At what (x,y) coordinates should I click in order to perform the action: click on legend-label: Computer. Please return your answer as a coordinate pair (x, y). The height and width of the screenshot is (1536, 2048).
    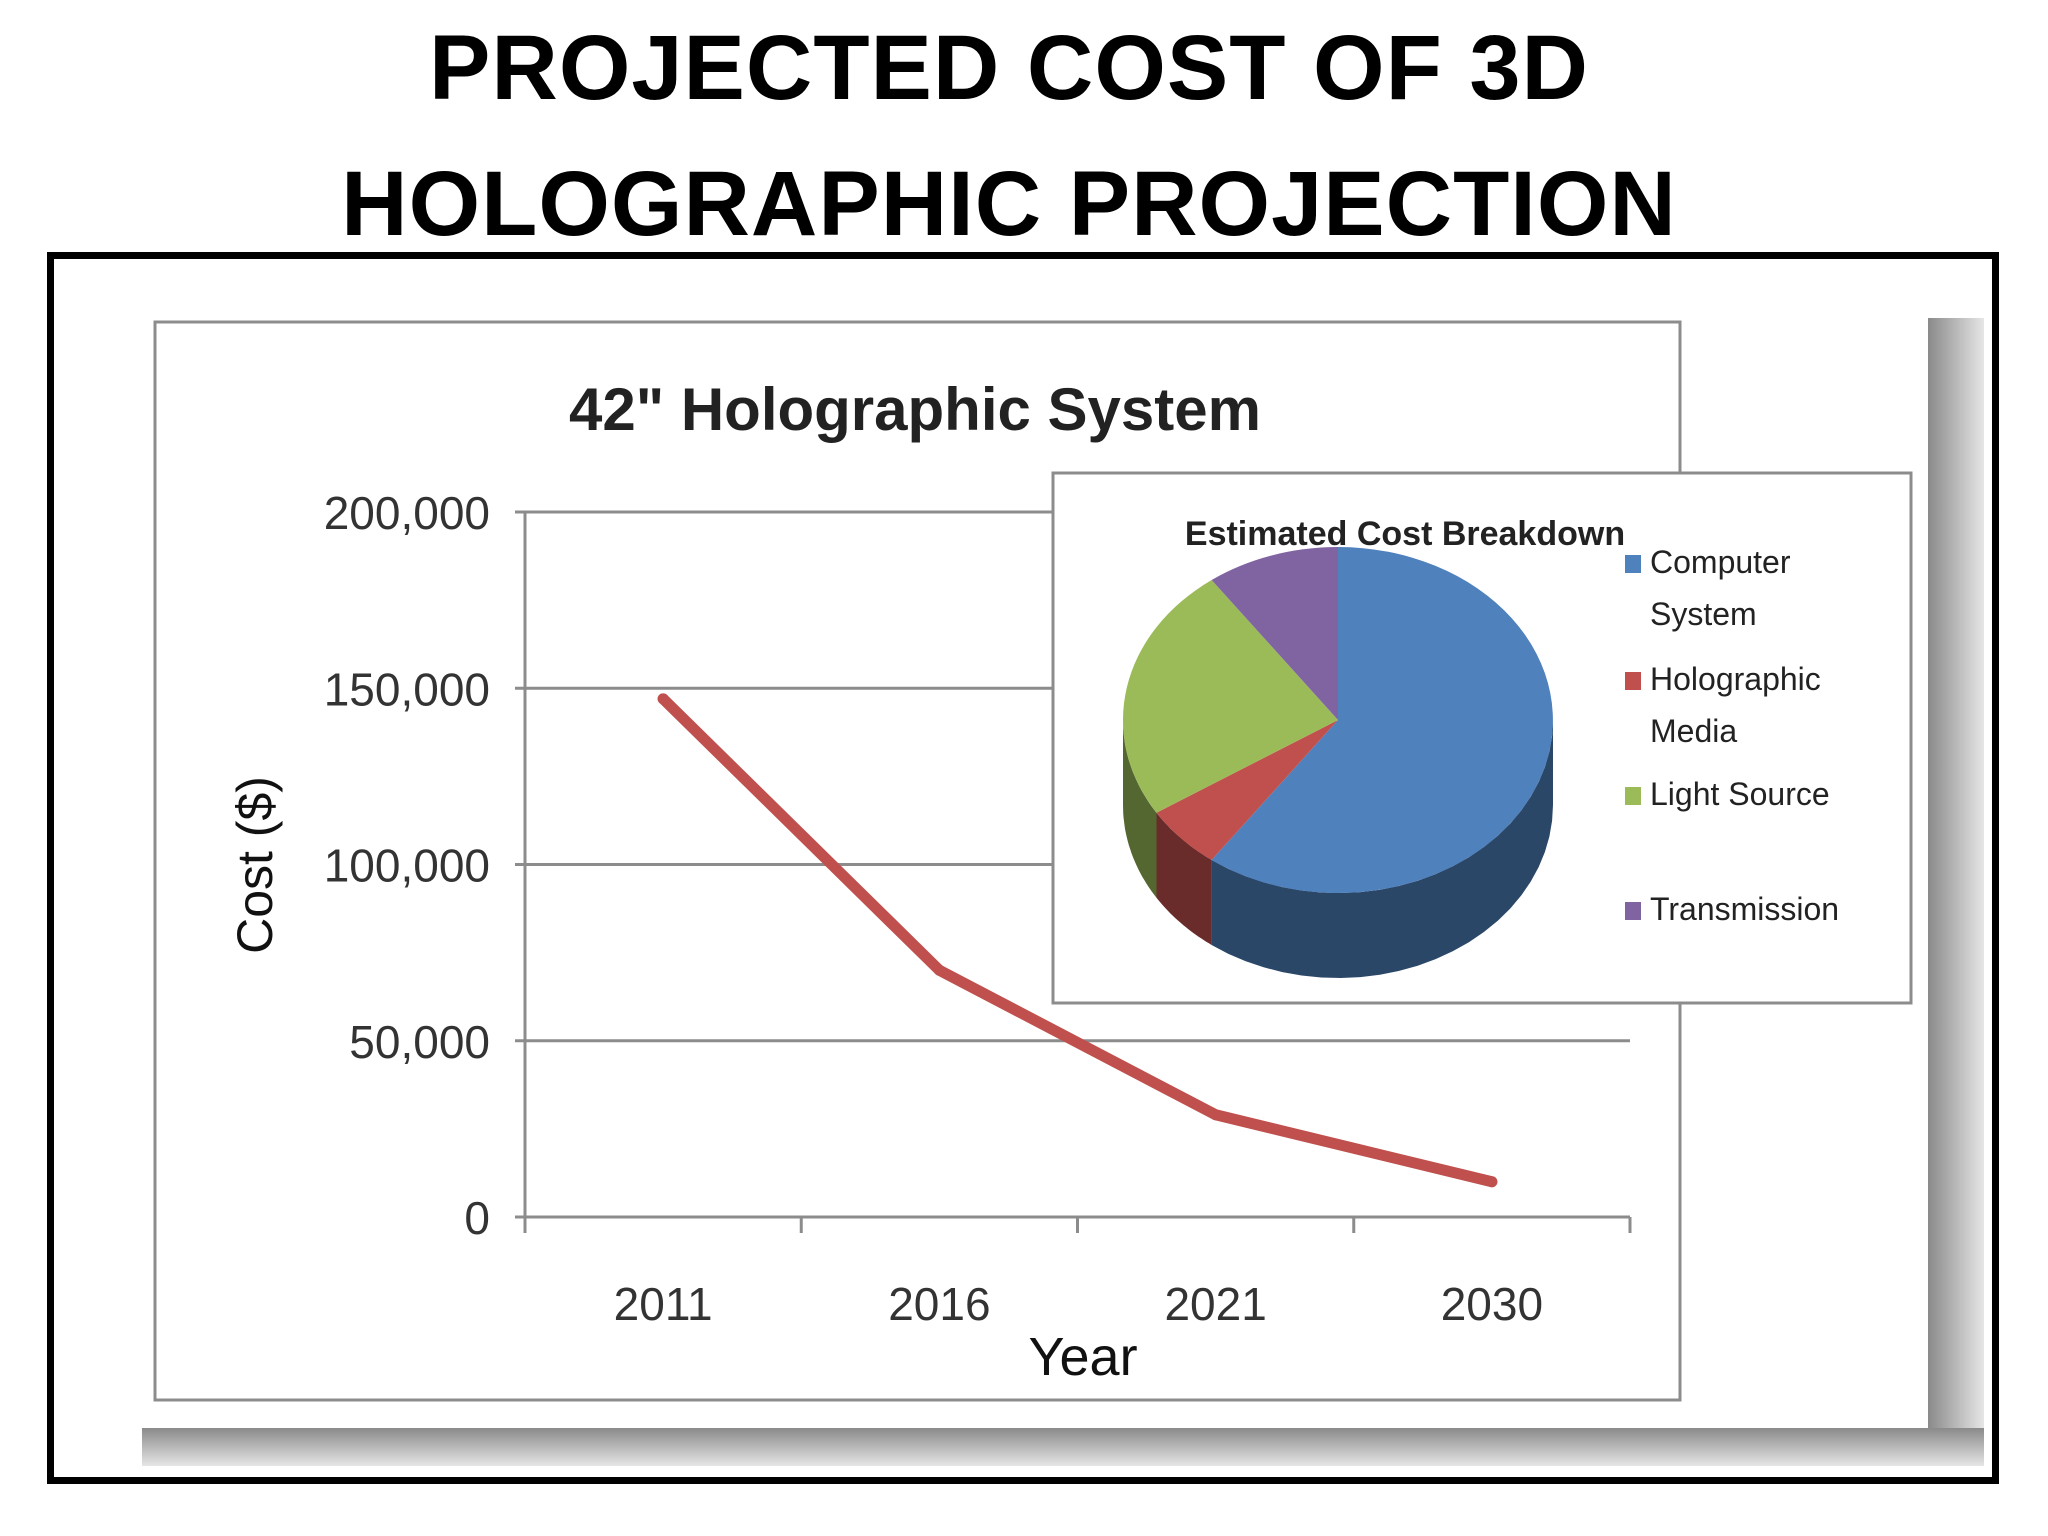
    Looking at the image, I should click on (1720, 562).